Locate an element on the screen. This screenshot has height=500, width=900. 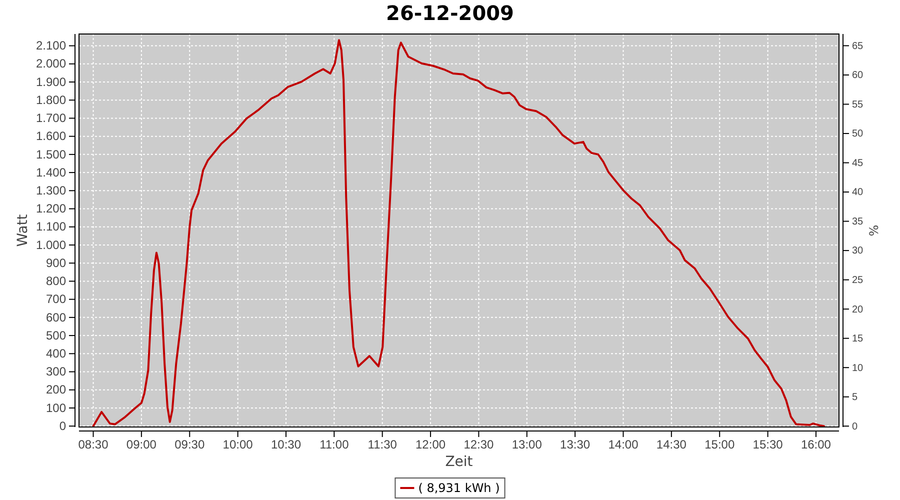
y-tick-label: 1.000 is located at coordinates (51, 245).